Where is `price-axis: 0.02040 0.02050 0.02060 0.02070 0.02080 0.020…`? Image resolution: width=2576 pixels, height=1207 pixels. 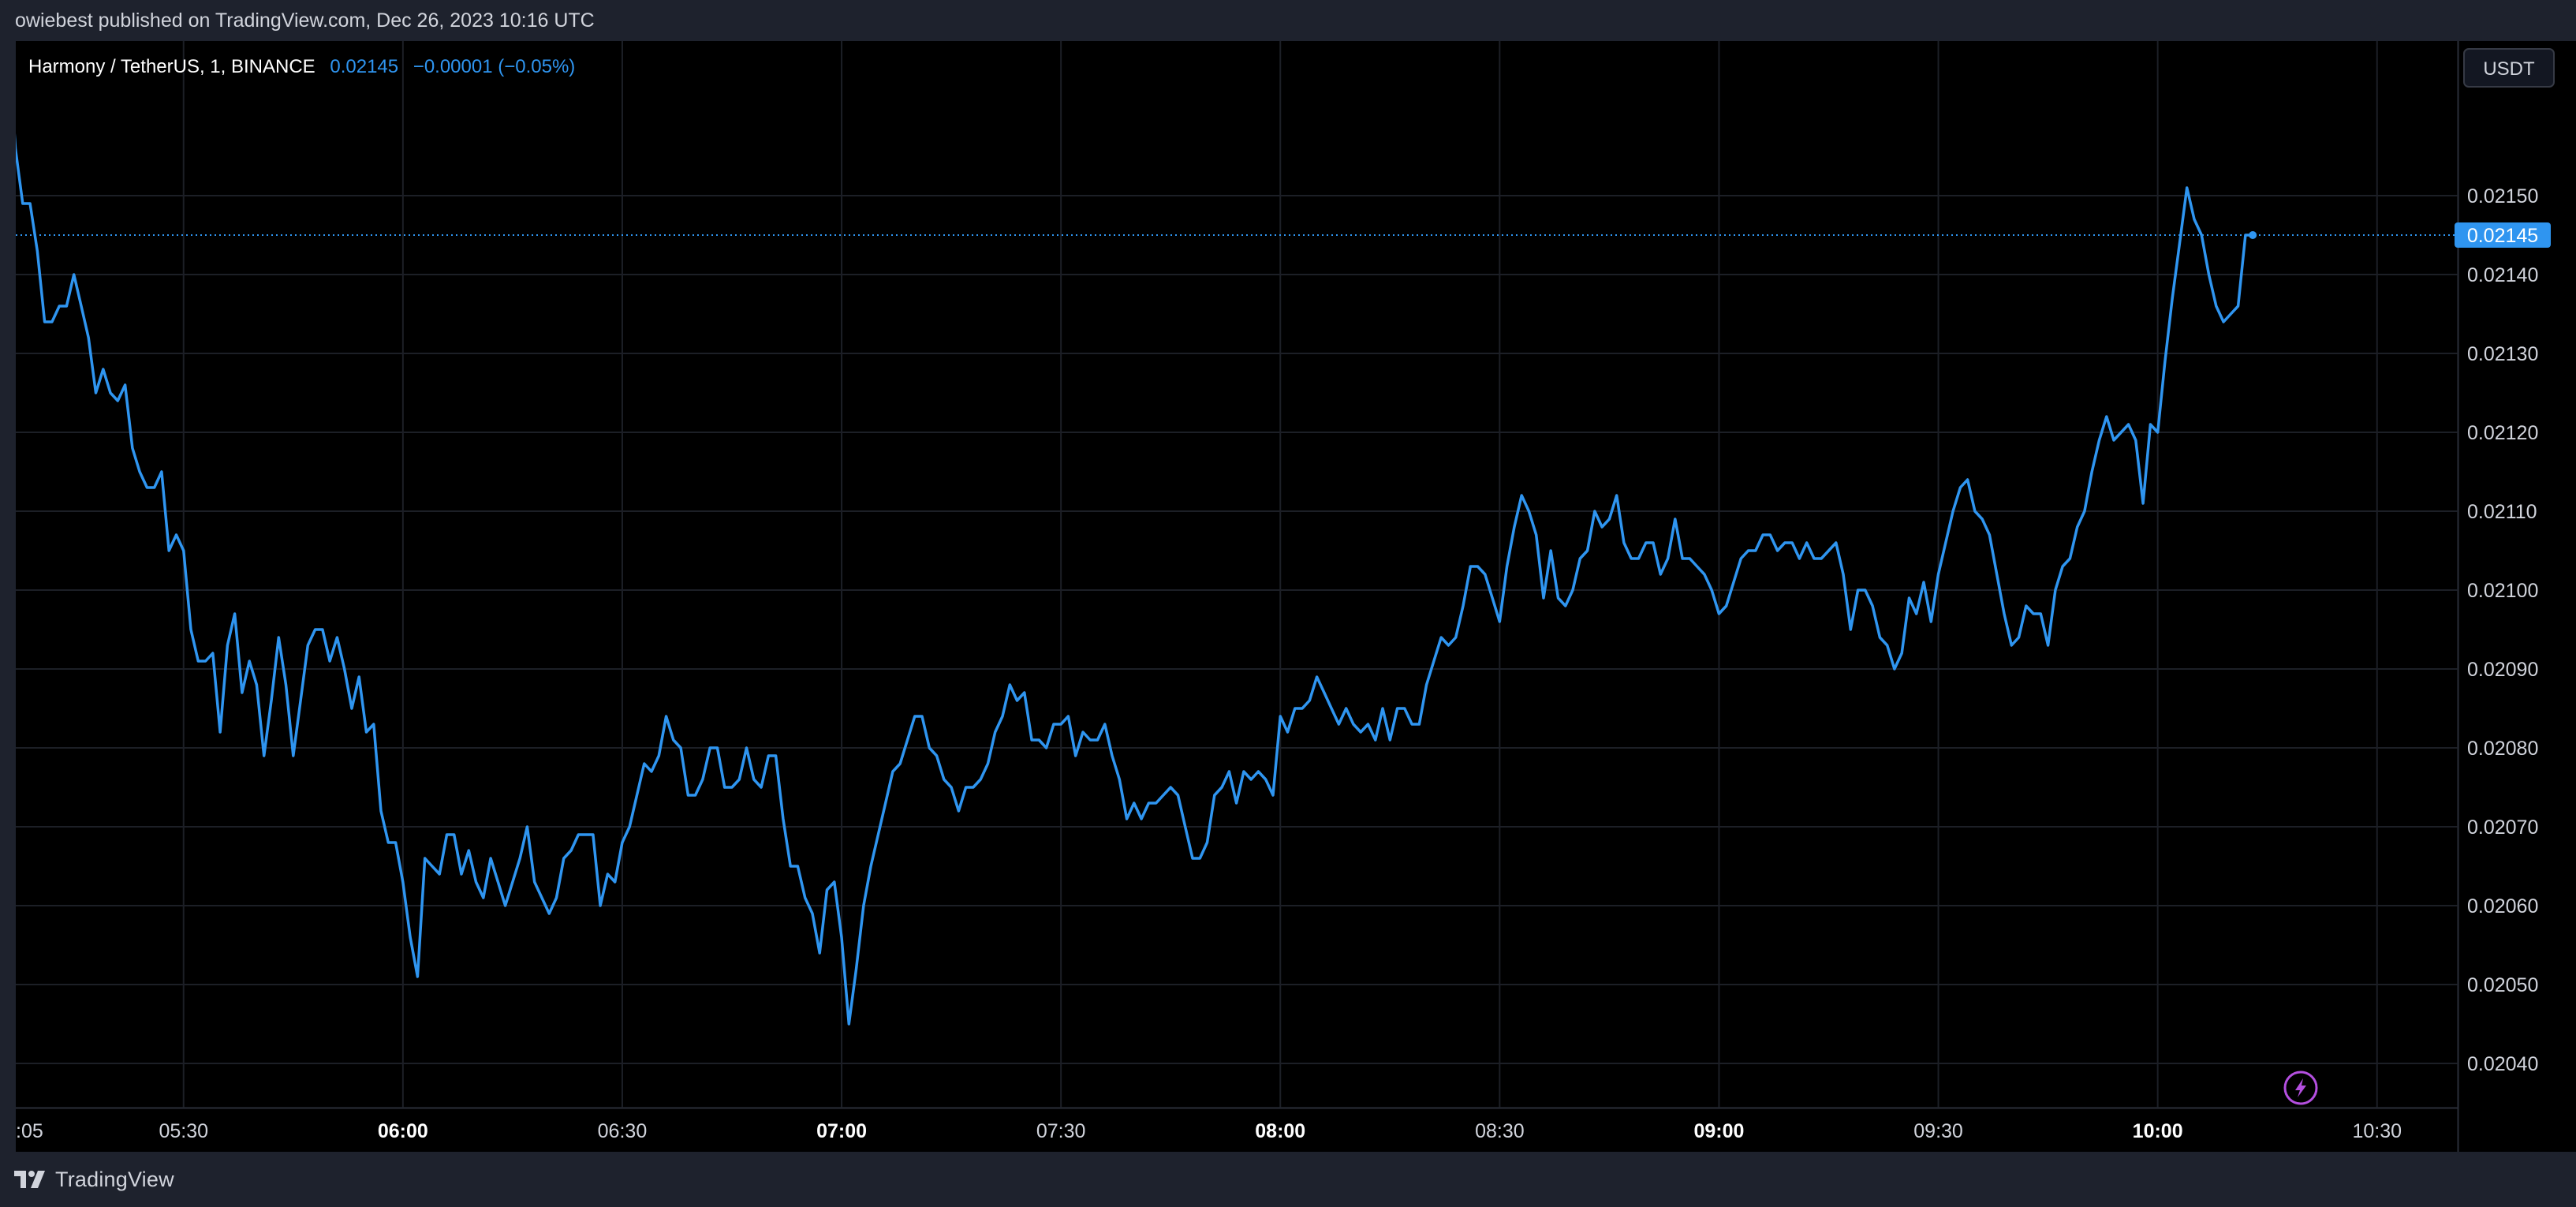 price-axis: 0.02040 0.02050 0.02060 0.02070 0.02080 0.020… is located at coordinates (2502, 630).